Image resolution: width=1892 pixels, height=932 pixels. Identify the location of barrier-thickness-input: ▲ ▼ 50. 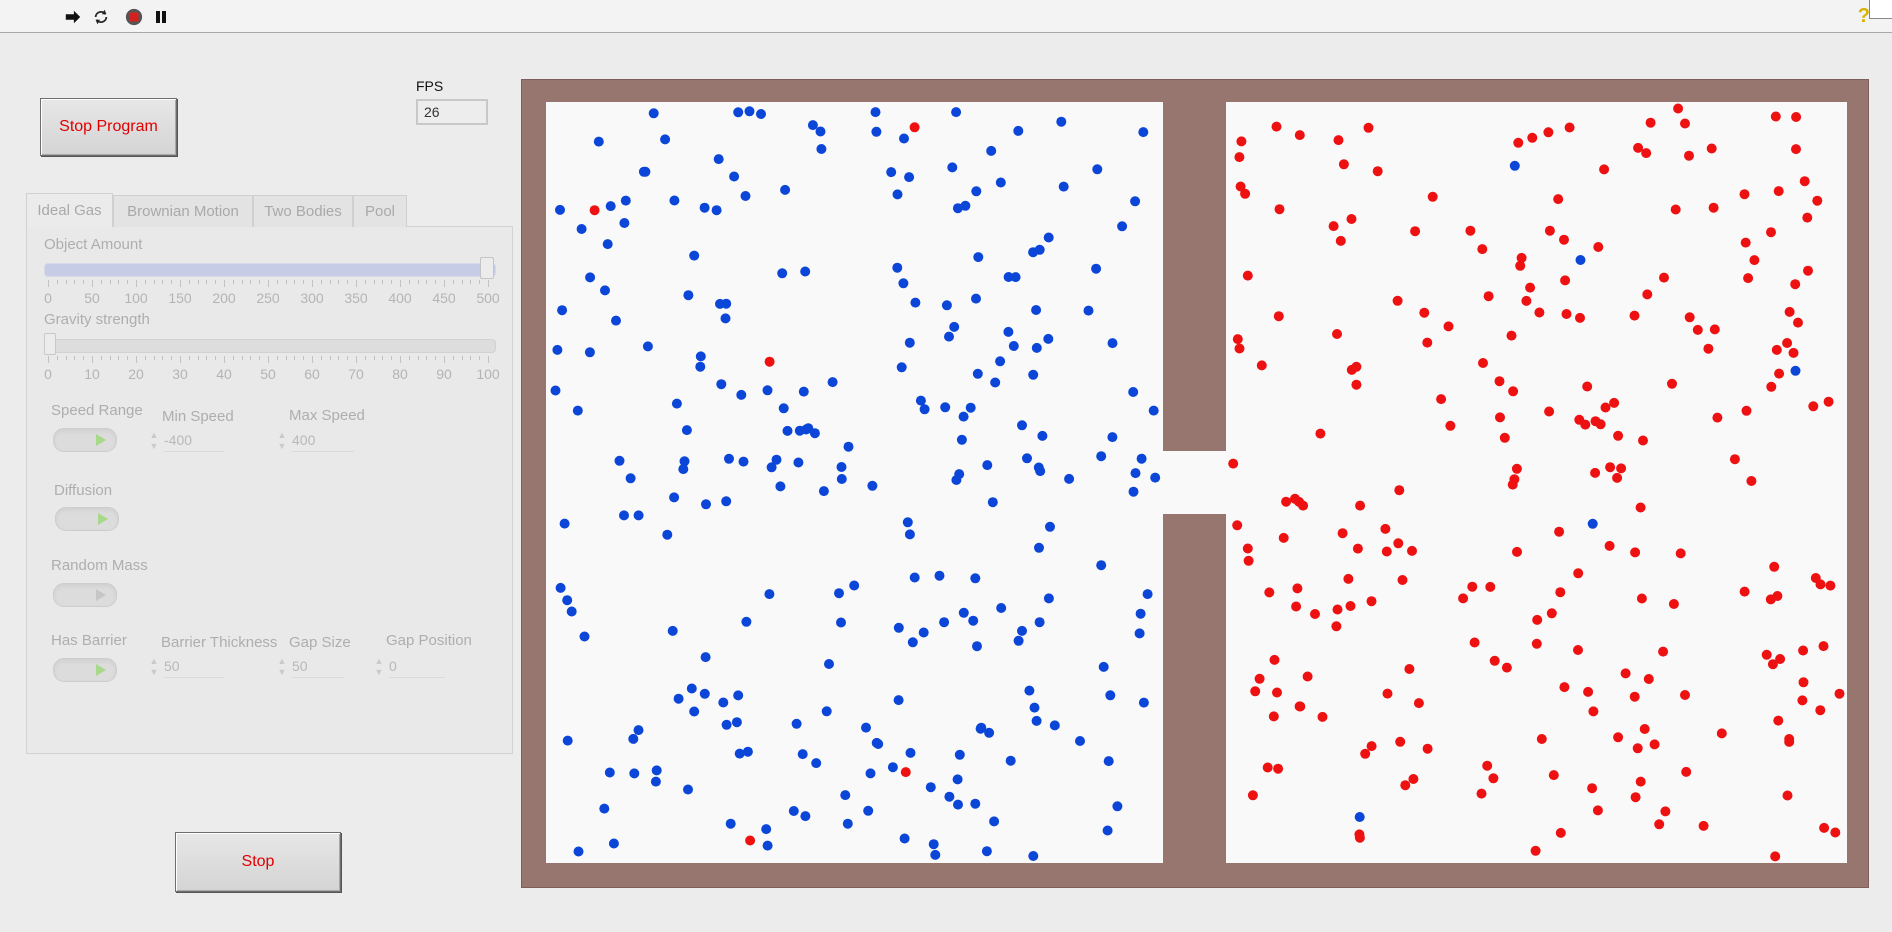
(188, 667).